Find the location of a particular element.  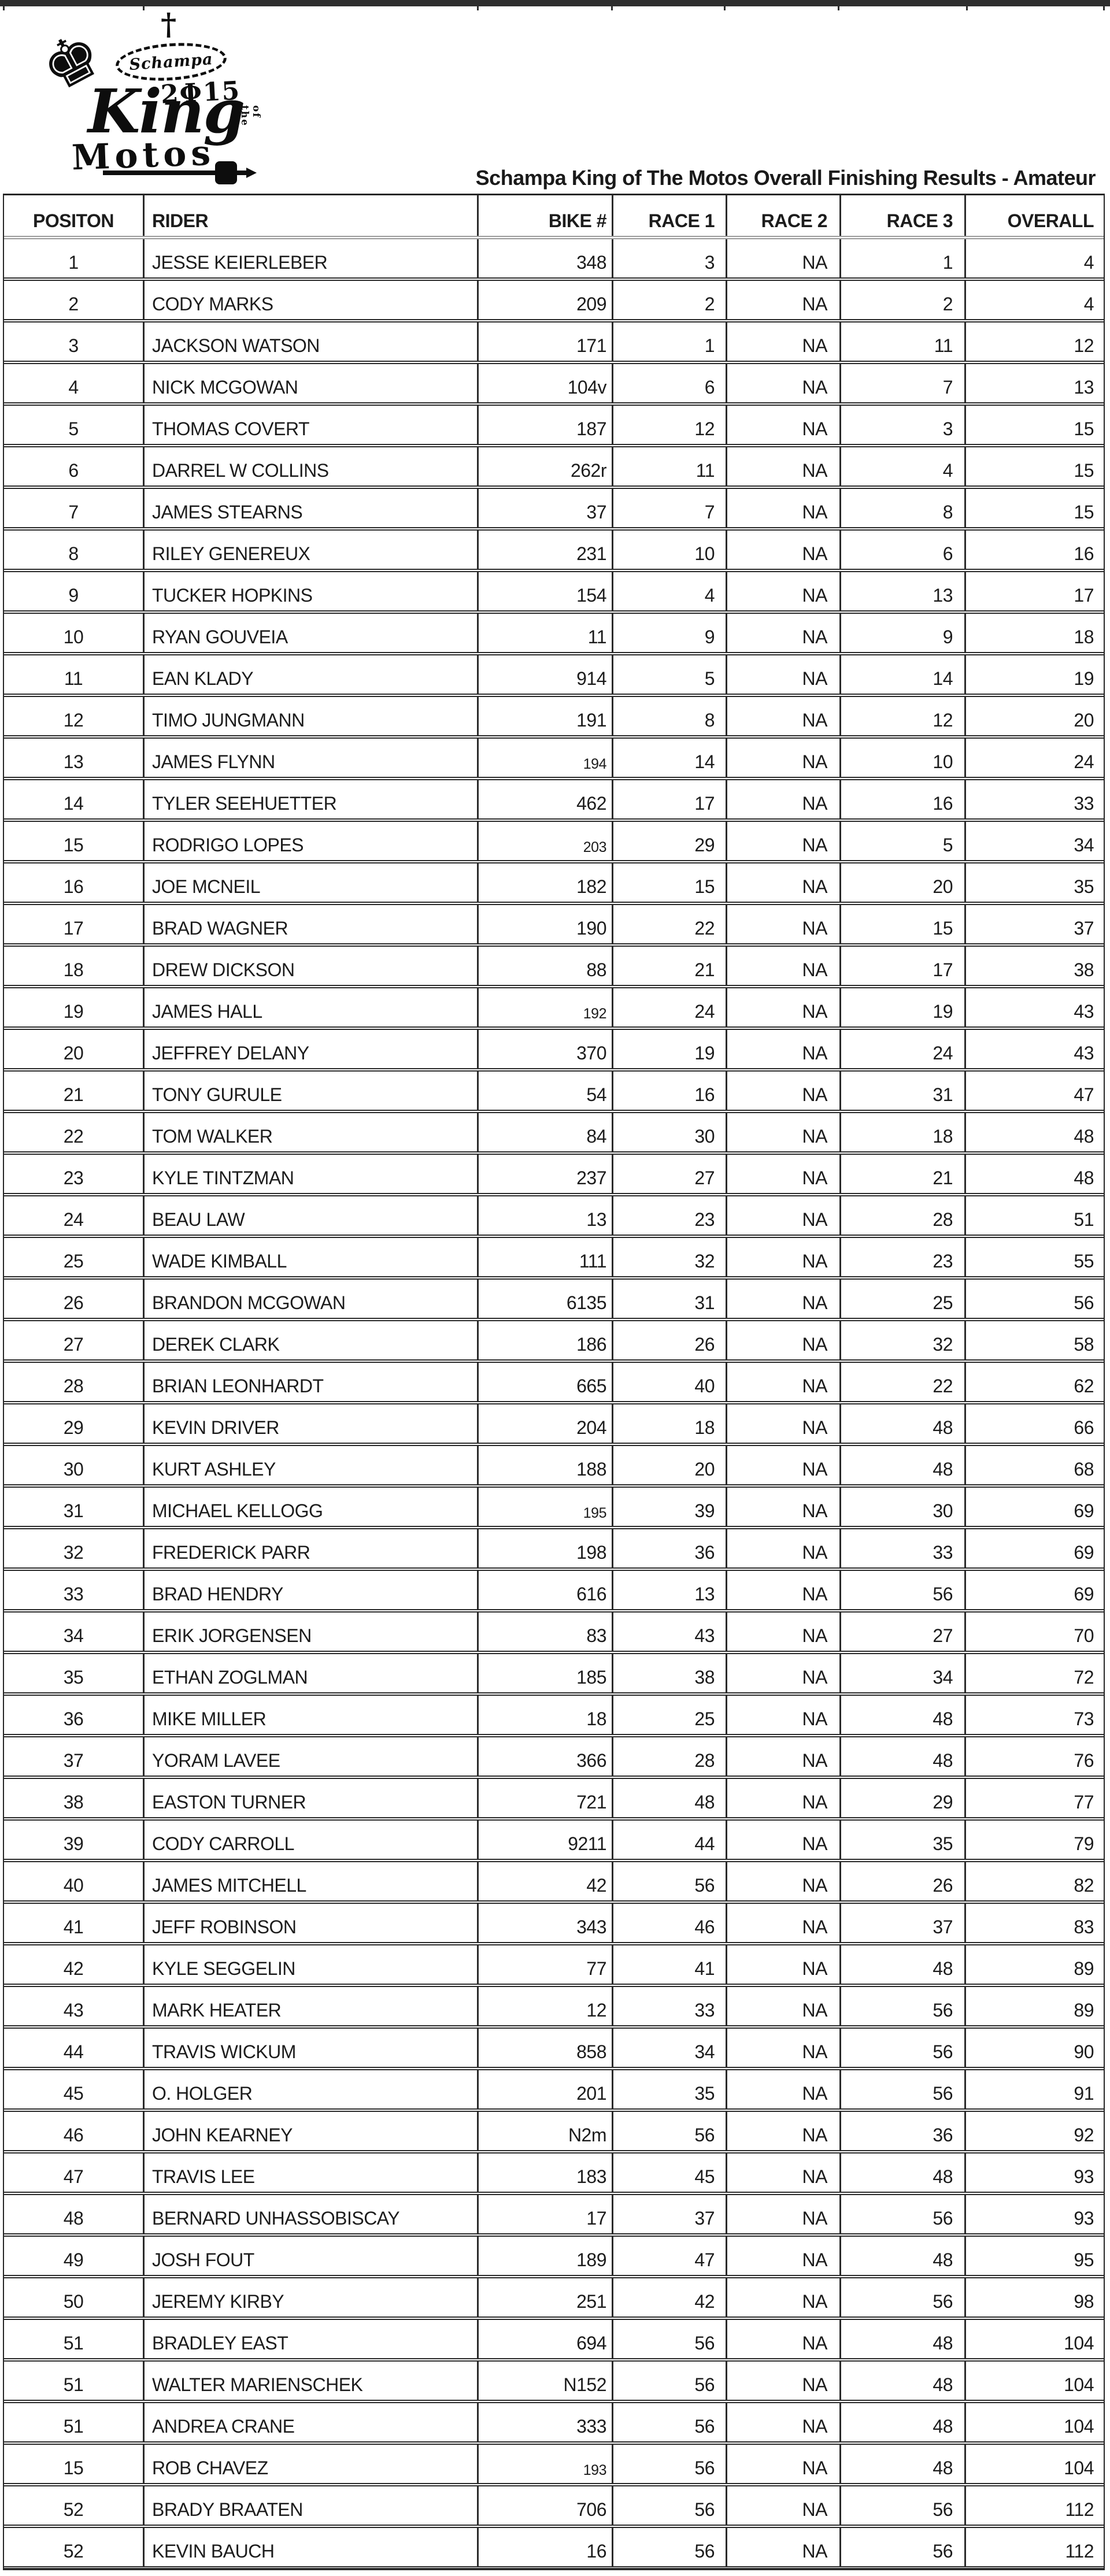

cell-overall: 48 is located at coordinates (1084, 1136).